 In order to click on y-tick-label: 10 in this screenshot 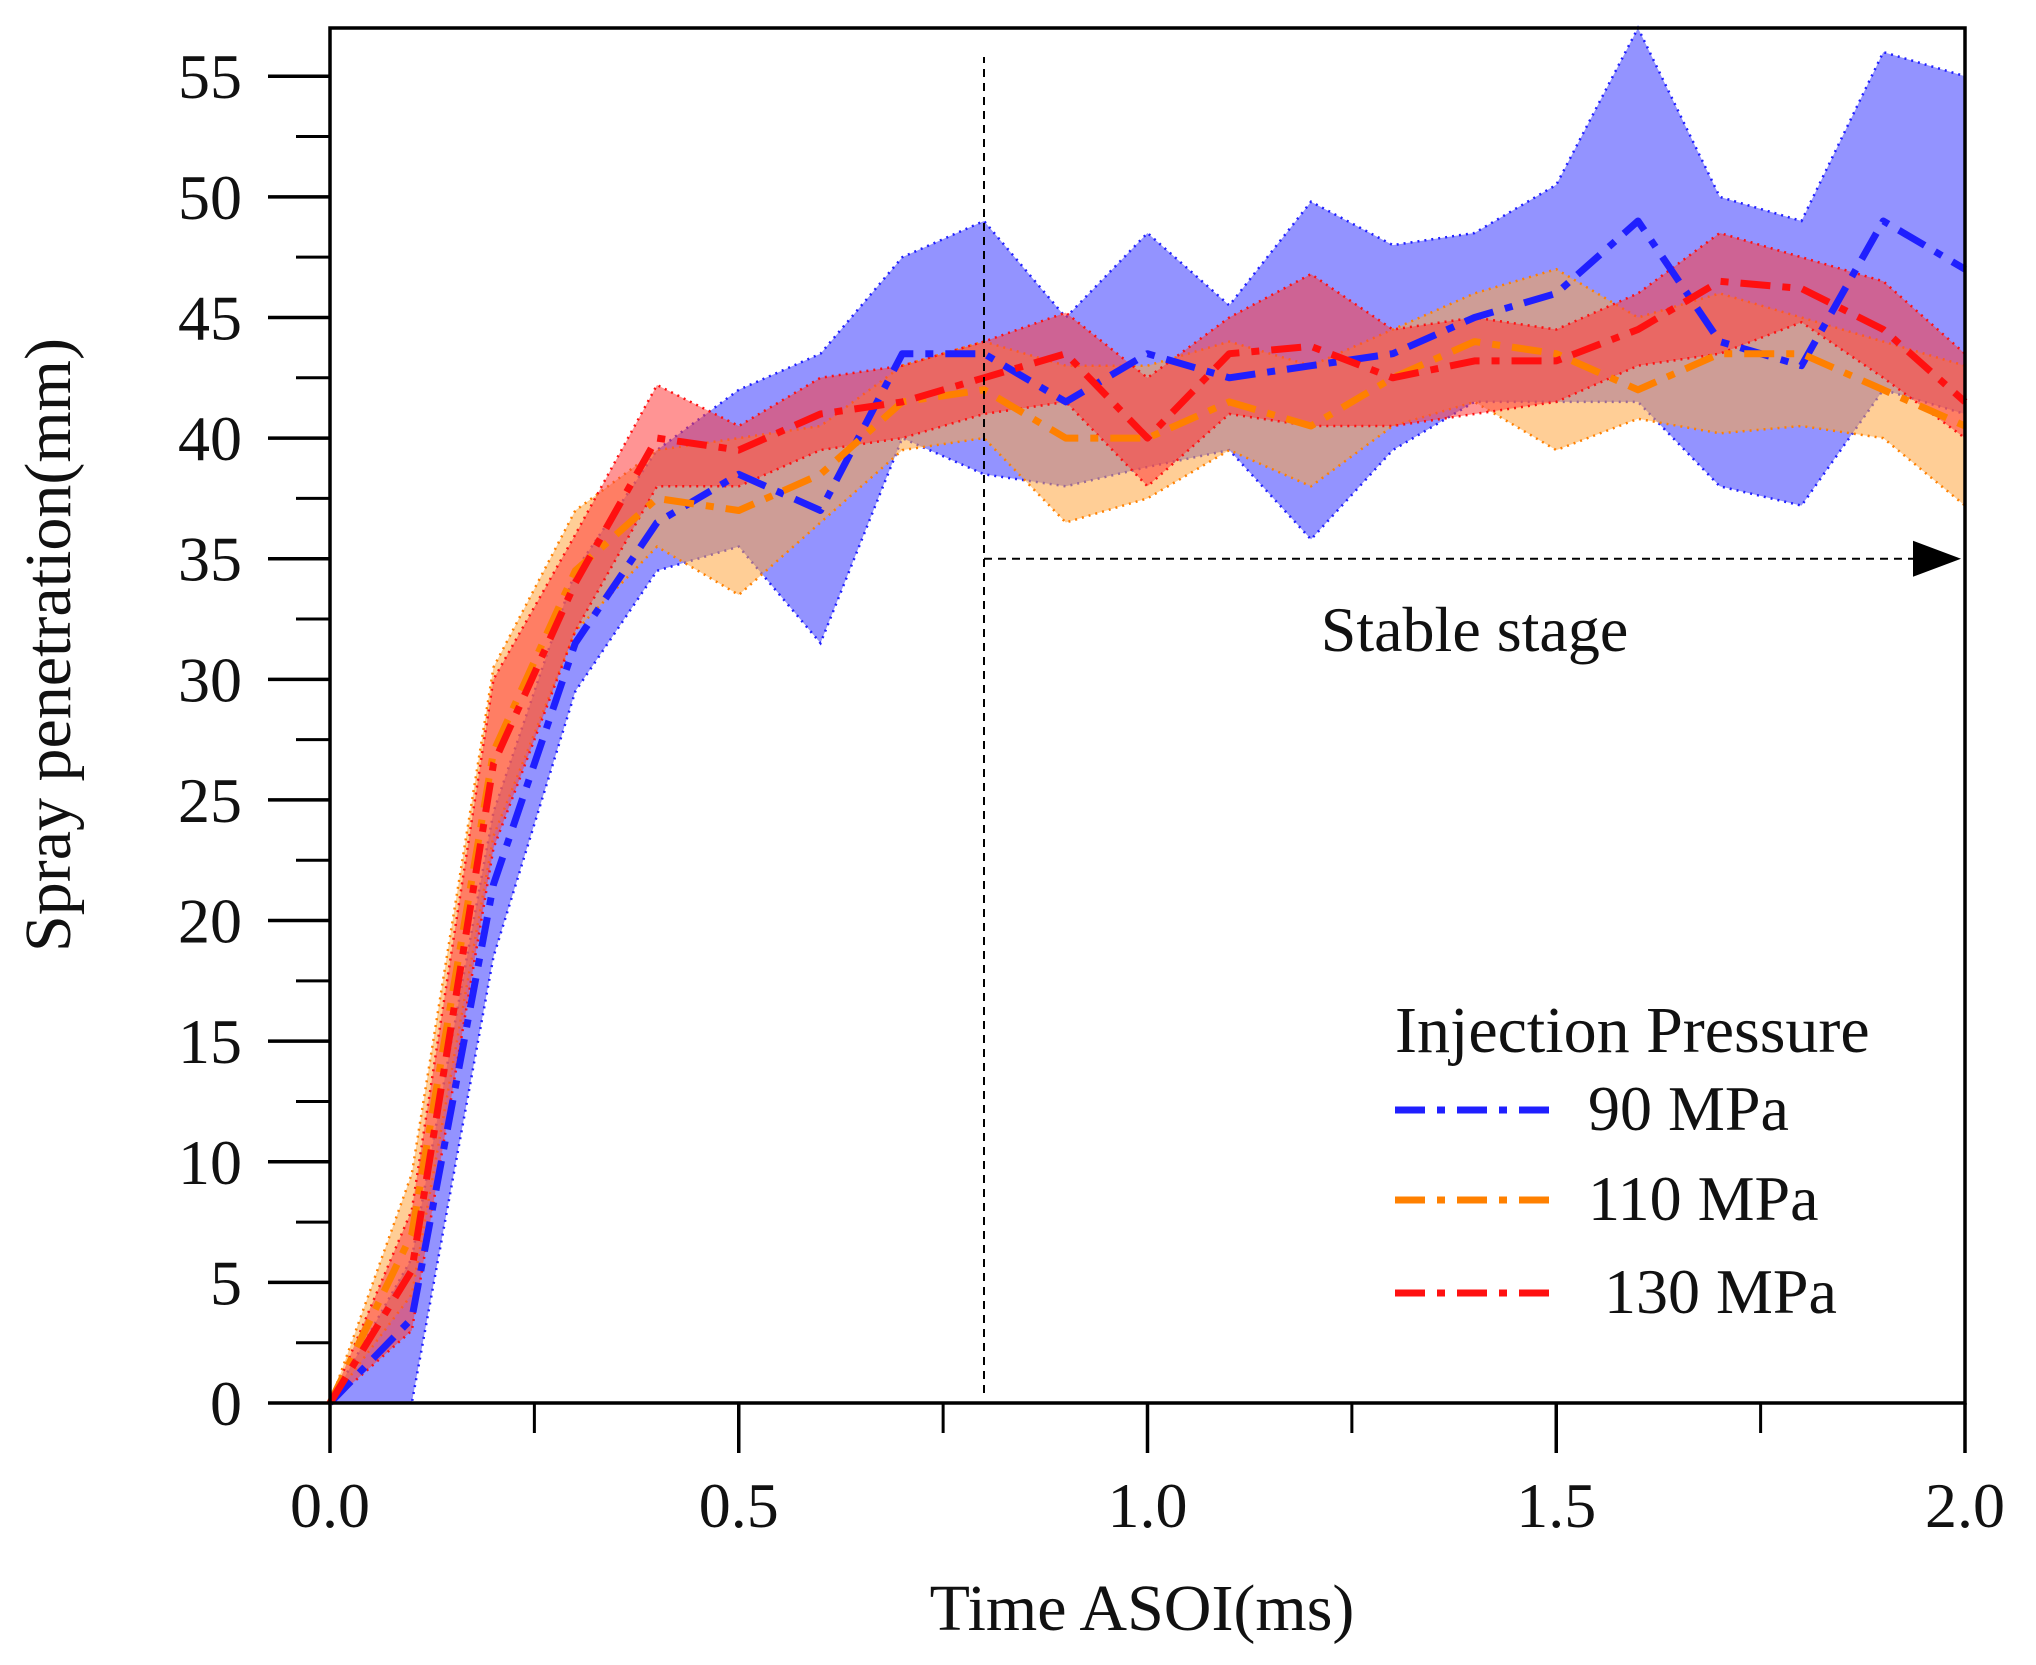, I will do `click(210, 1162)`.